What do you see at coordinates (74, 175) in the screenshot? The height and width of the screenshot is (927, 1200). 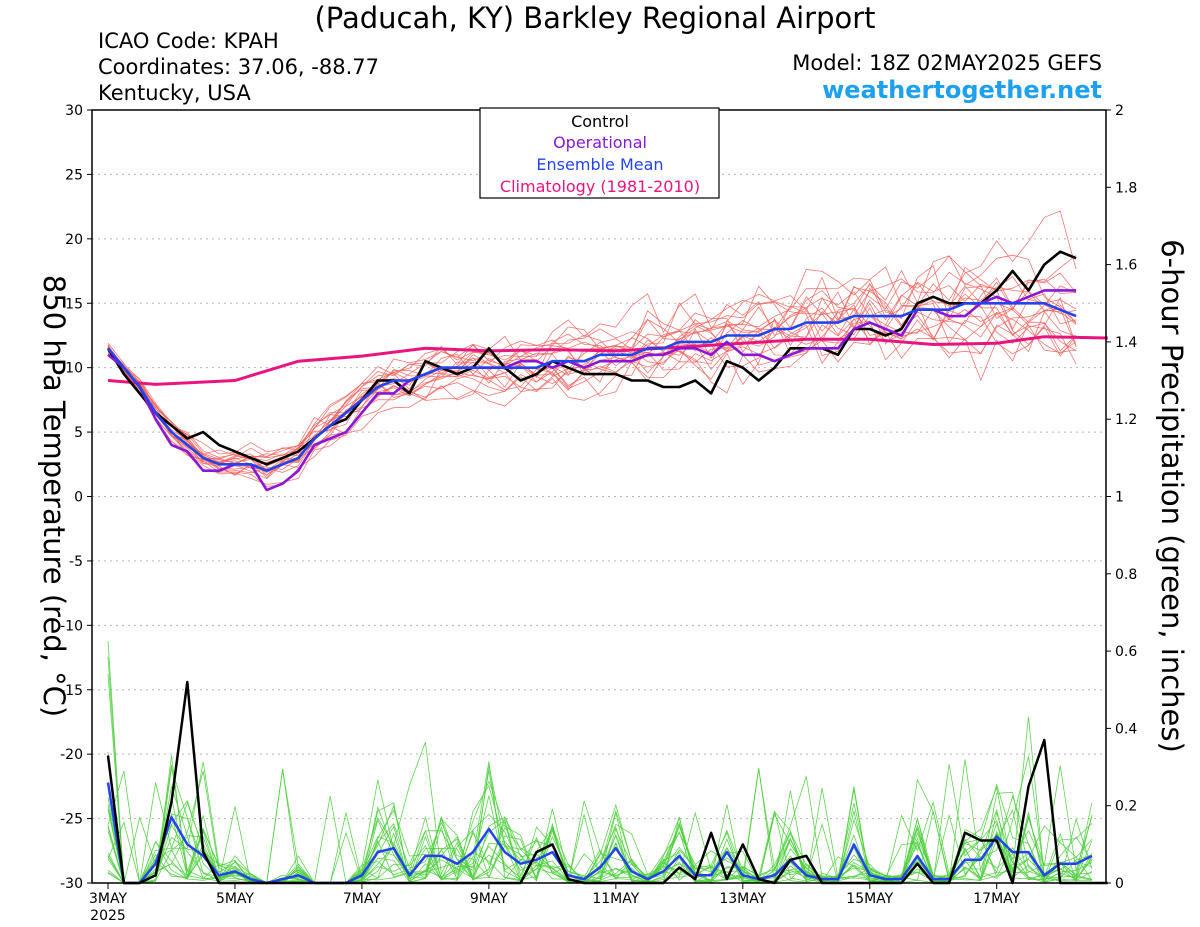 I see `y-tick-label: 25` at bounding box center [74, 175].